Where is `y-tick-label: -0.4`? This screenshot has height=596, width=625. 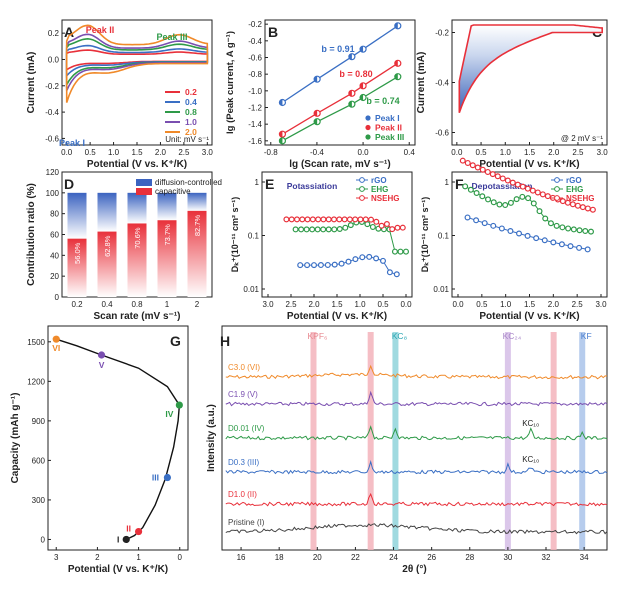
y-tick-label: -0.4 is located at coordinates (442, 83).